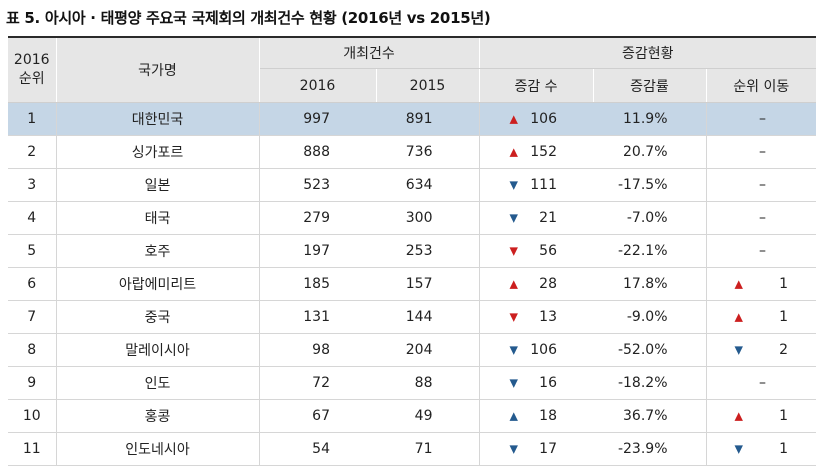 The height and width of the screenshot is (472, 830). What do you see at coordinates (428, 251) in the screenshot?
I see `count-2015-cell: 253` at bounding box center [428, 251].